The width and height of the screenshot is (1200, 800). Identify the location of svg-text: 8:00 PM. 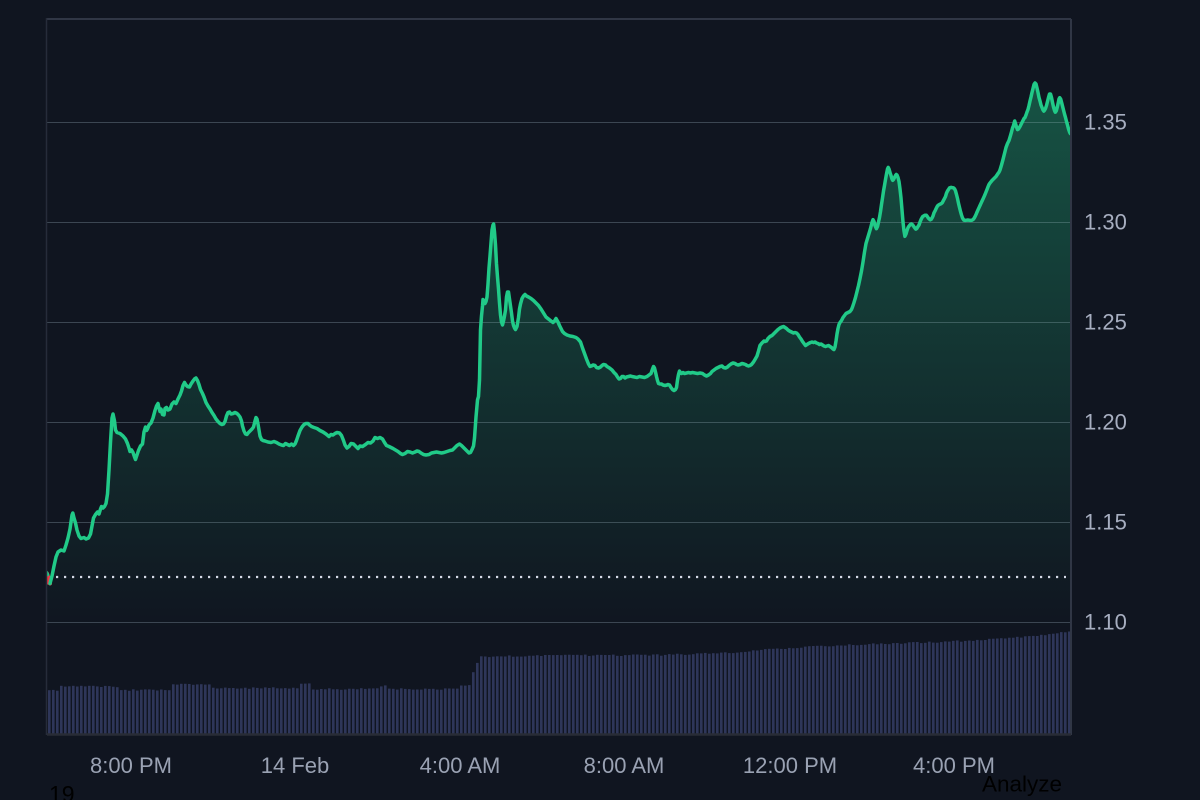
(131, 765).